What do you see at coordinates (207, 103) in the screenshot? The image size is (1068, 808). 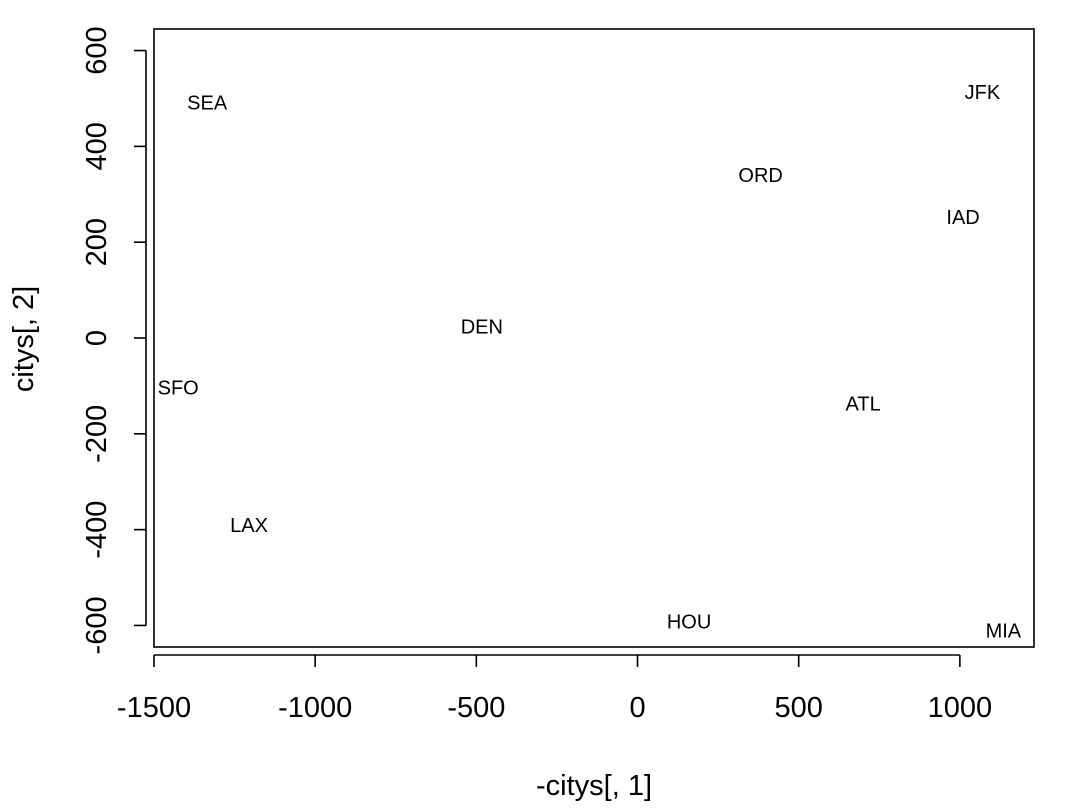 I see `point-label-sea: SEA` at bounding box center [207, 103].